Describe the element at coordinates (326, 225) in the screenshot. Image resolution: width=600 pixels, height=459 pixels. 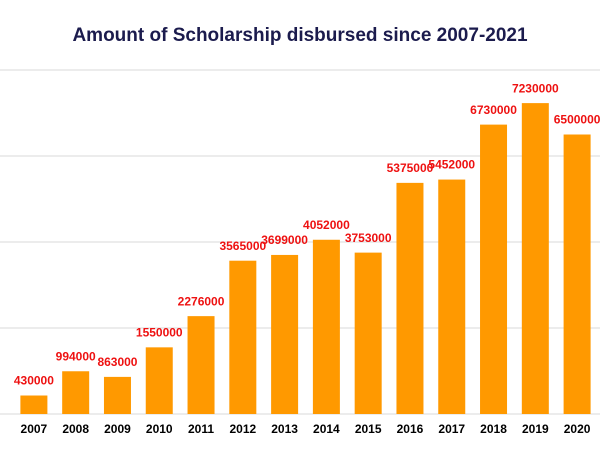
I see `value-label: 4052000` at that location.